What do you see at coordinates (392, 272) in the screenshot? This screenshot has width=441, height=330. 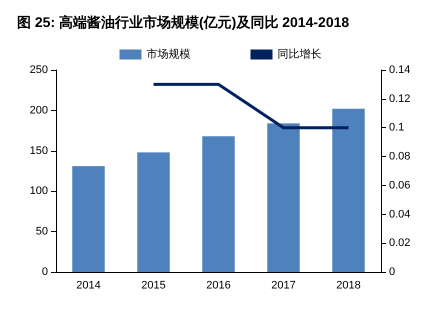 I see `y2-tick-label: 0` at bounding box center [392, 272].